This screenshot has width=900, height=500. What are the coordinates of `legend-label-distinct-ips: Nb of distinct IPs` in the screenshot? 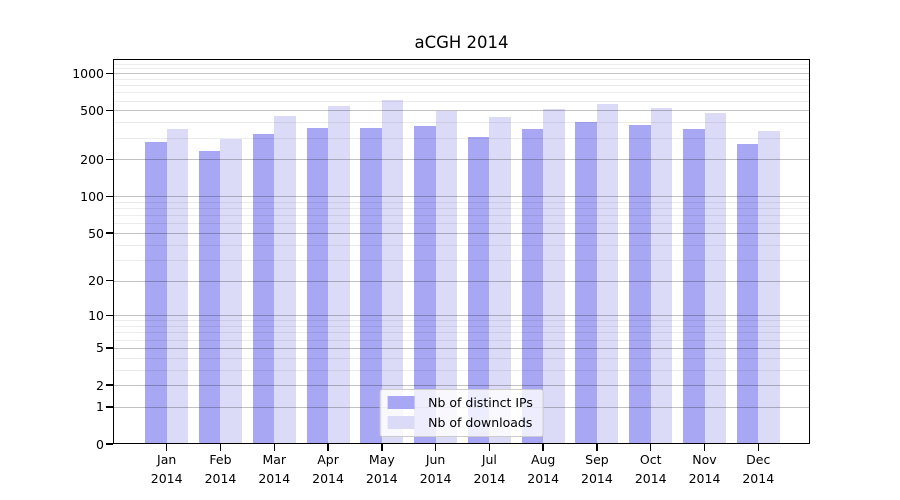 It's located at (480, 402).